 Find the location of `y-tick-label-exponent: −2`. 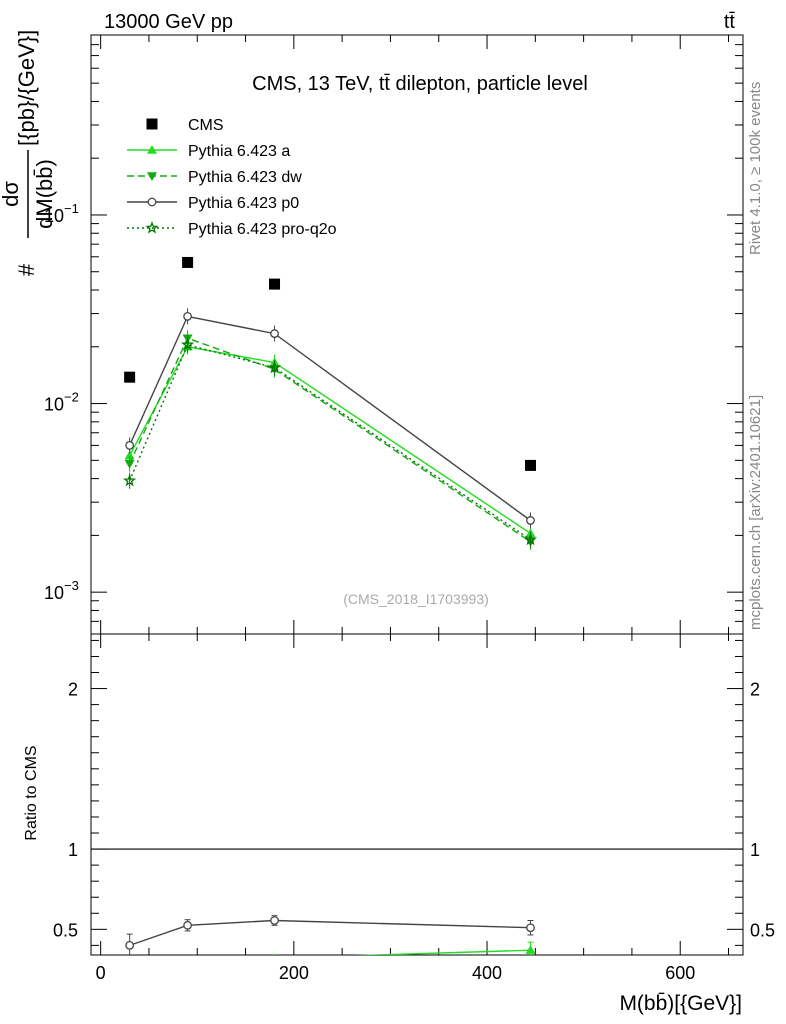

y-tick-label-exponent: −2 is located at coordinates (71, 397).